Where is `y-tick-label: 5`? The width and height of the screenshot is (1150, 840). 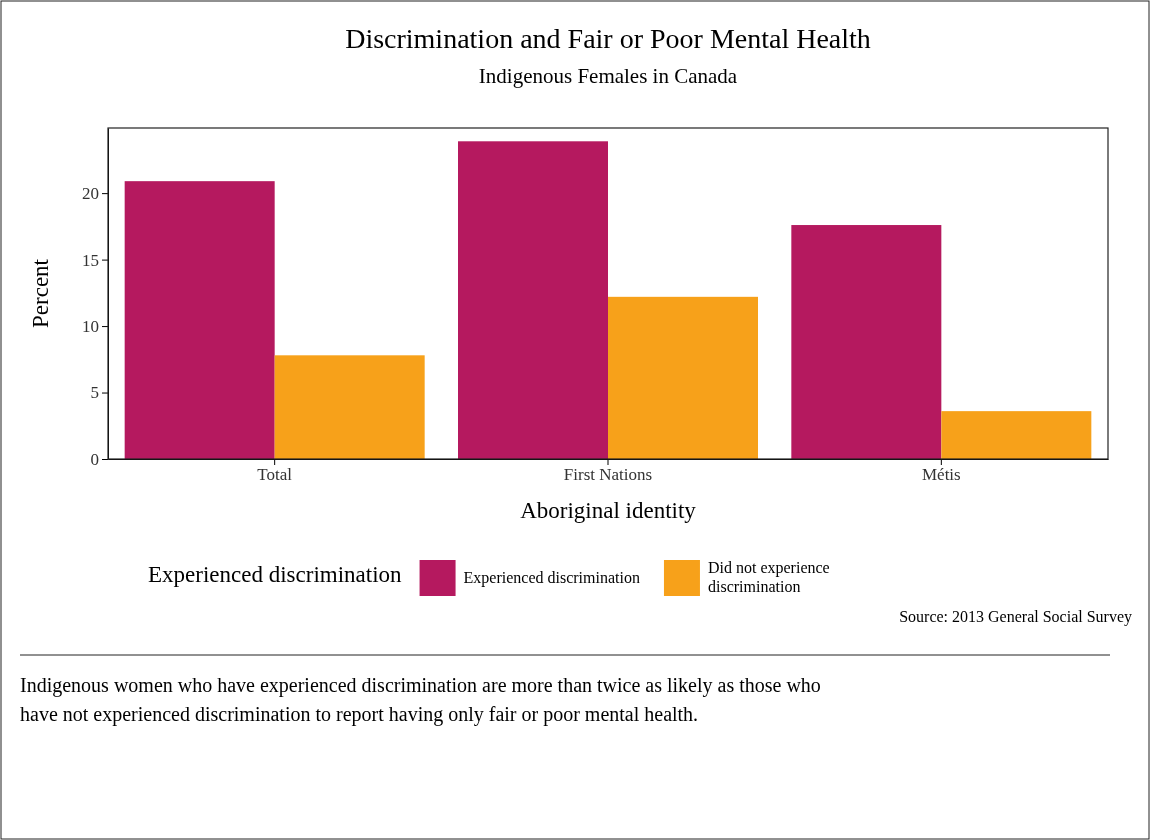 y-tick-label: 5 is located at coordinates (94, 393).